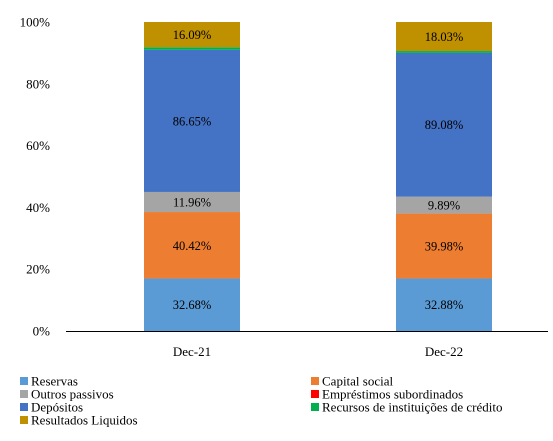 Image resolution: width=553 pixels, height=441 pixels. I want to click on legend-label: Recursos de instituições de crédito, so click(412, 407).